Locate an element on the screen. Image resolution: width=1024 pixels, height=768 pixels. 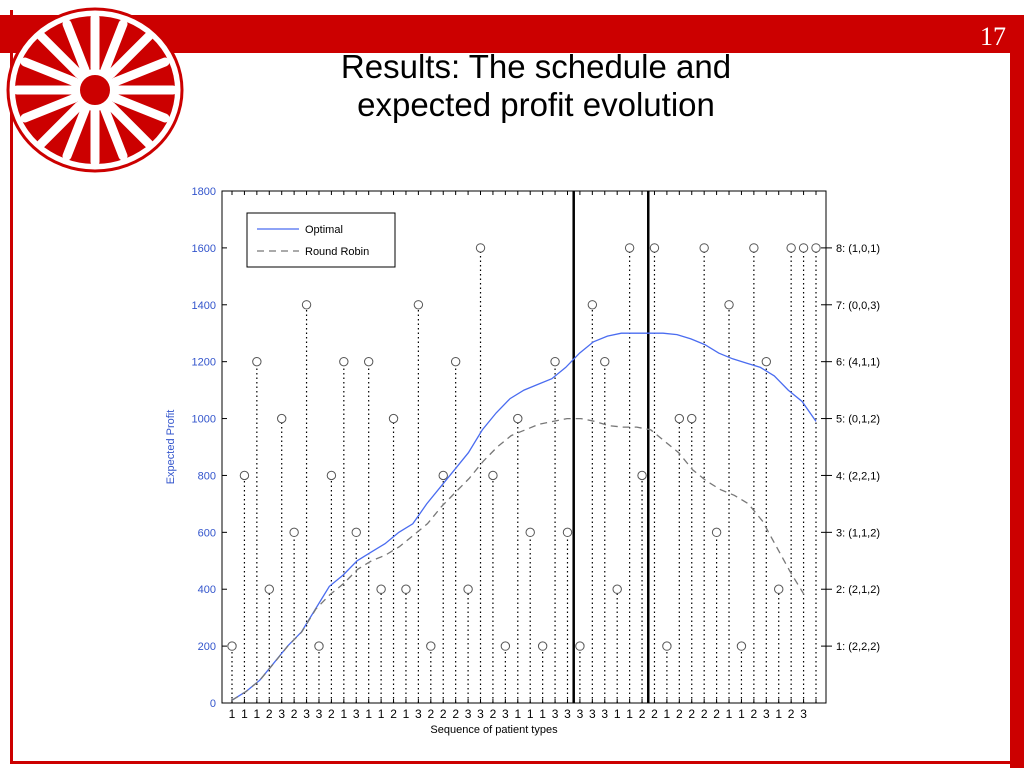
y-tick-label: 800 is located at coordinates (207, 476).